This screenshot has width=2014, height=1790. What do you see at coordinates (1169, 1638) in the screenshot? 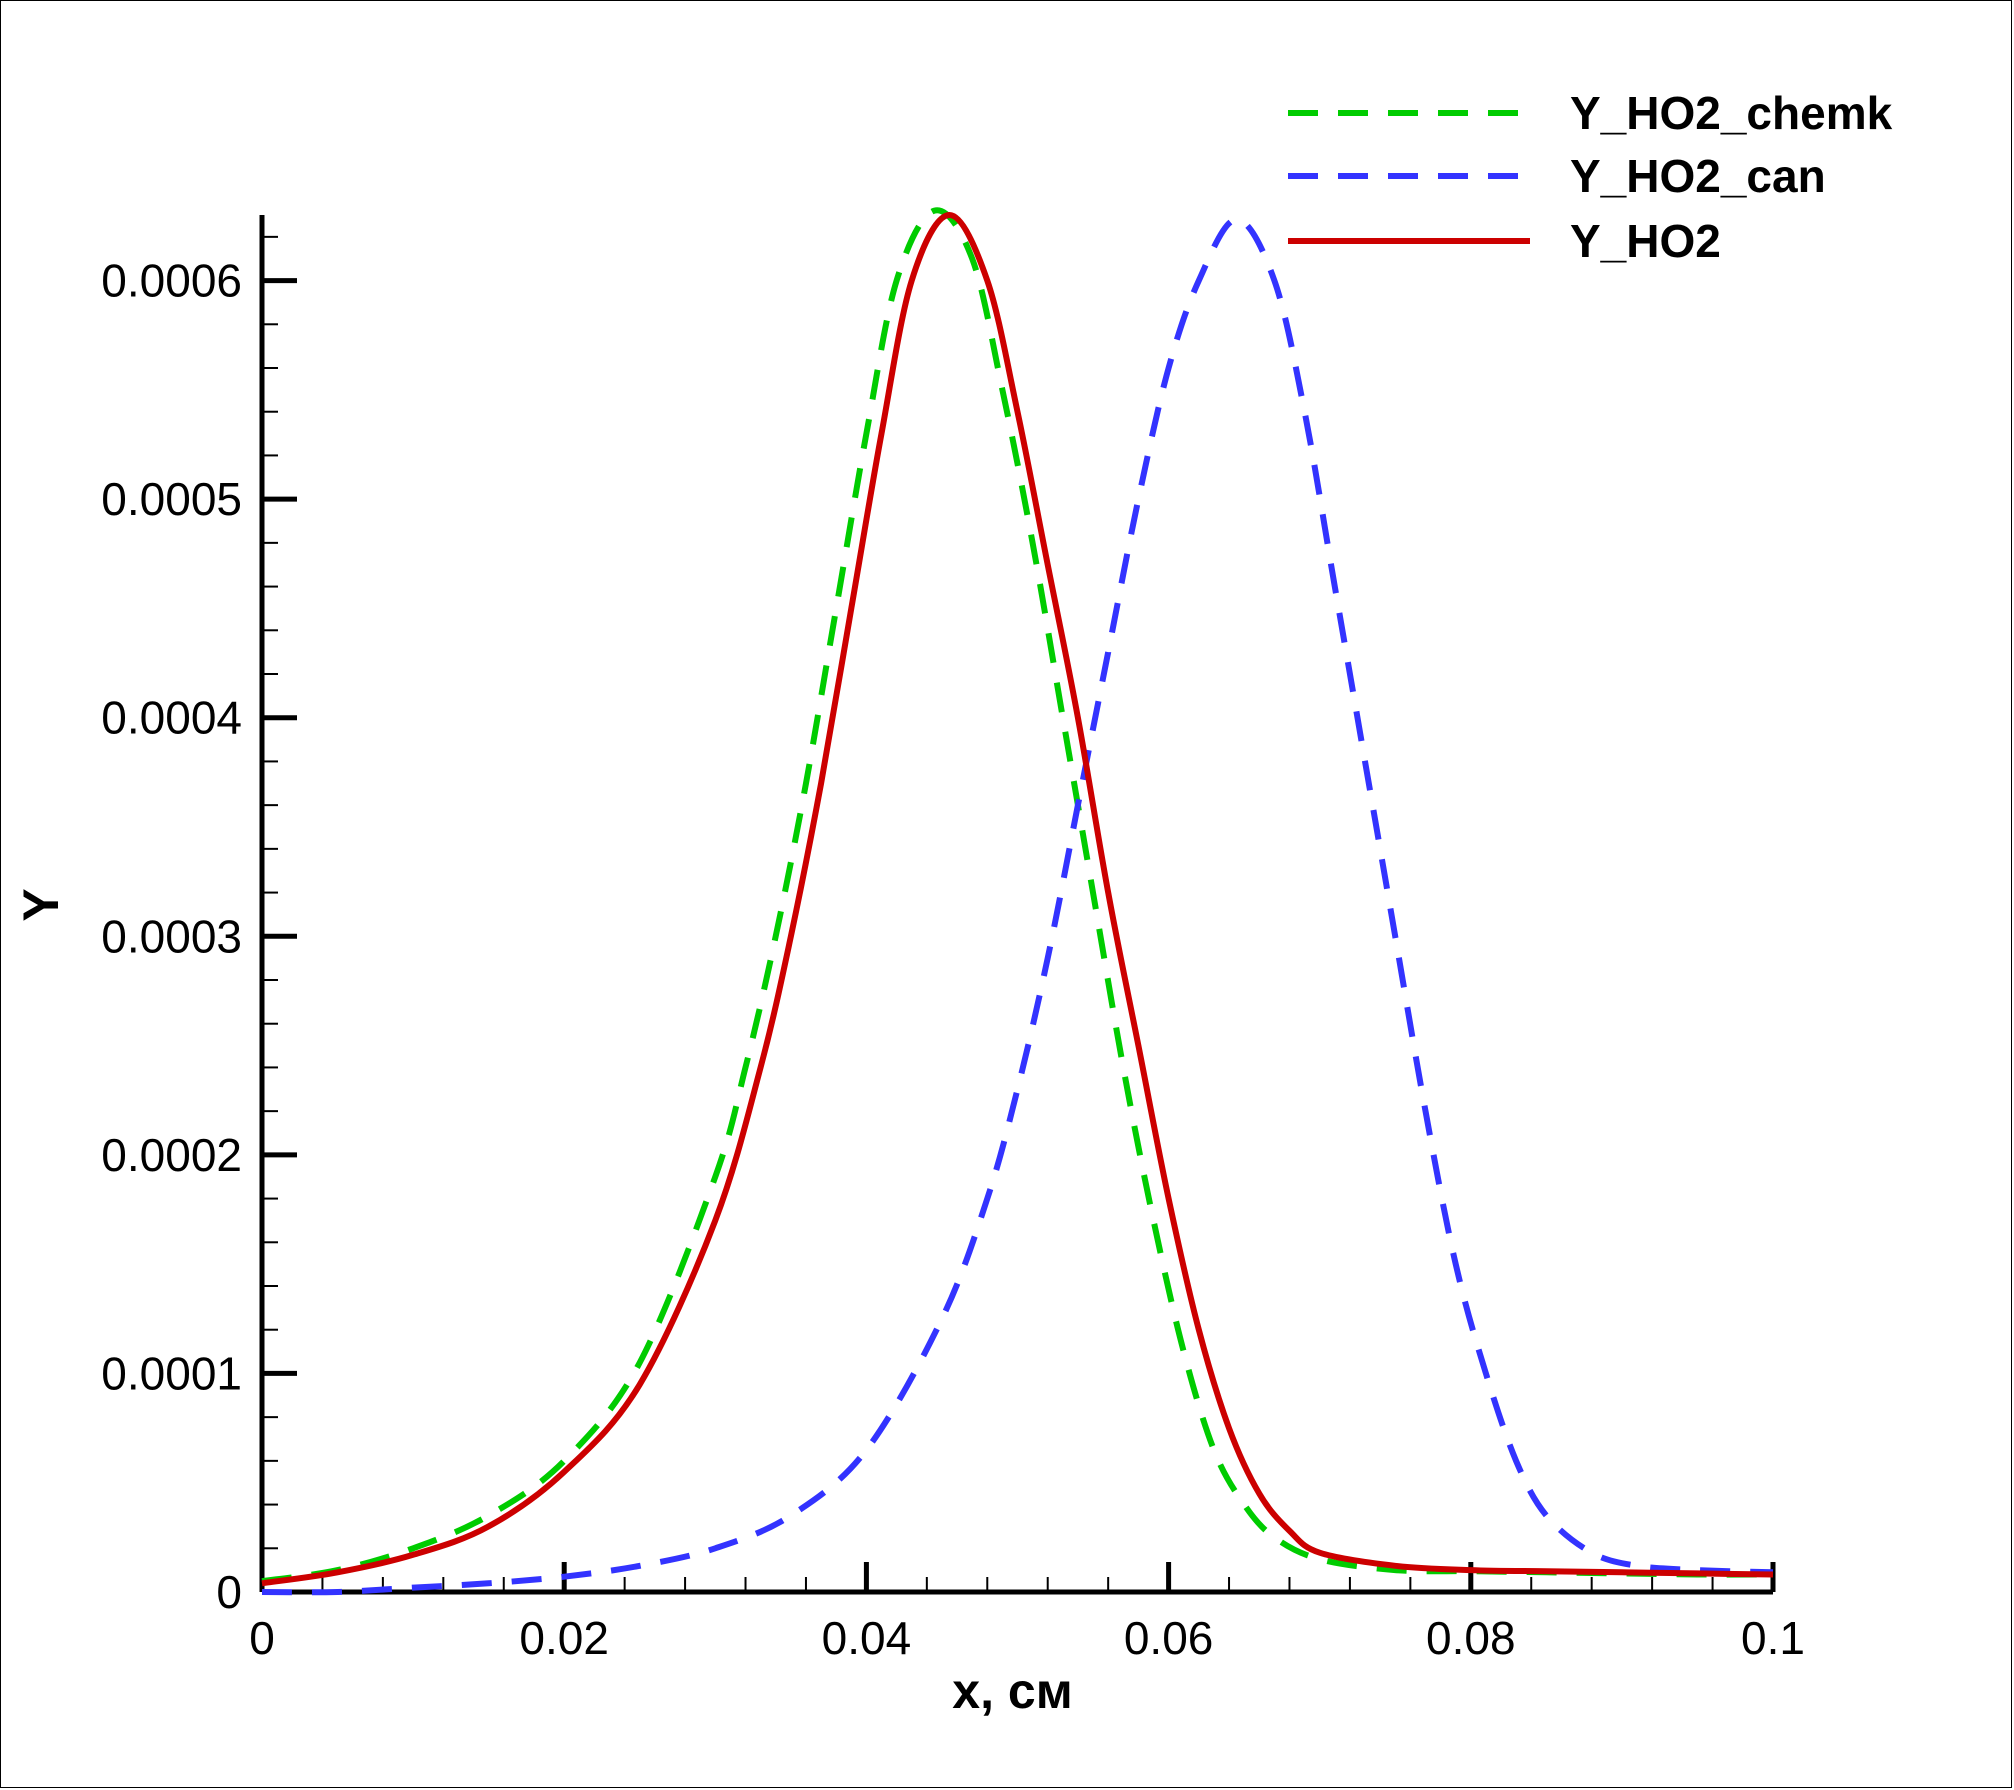
I see `x-tick-label: 0.06` at bounding box center [1169, 1638].